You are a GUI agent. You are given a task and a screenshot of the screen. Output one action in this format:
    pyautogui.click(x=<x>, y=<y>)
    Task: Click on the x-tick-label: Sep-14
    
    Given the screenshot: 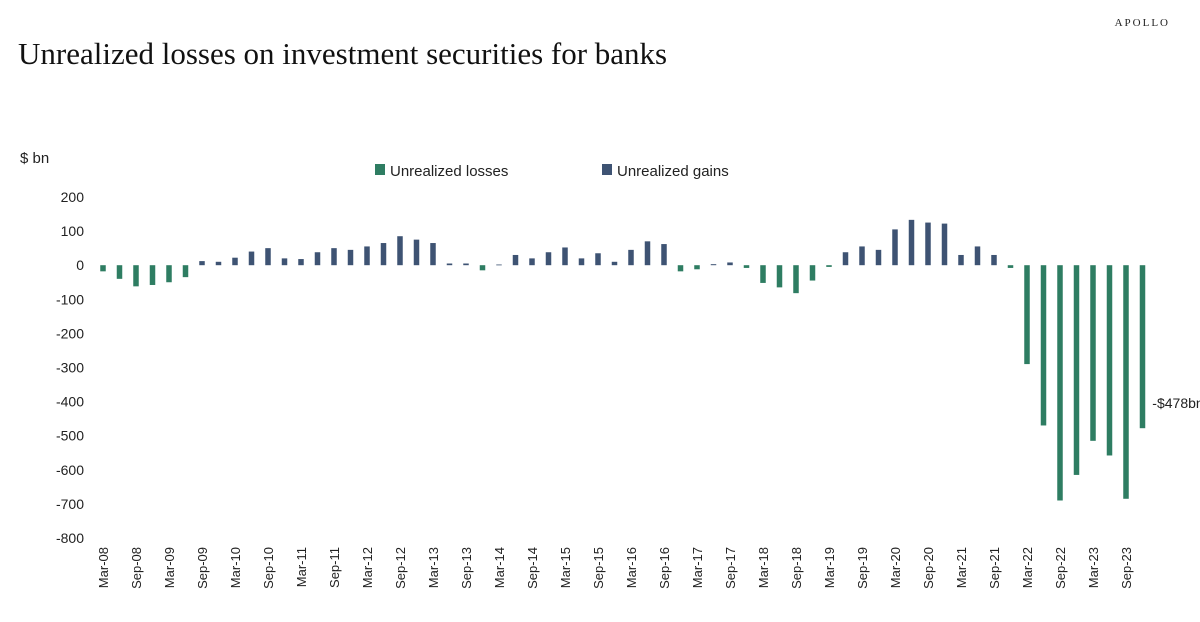 What is the action you would take?
    pyautogui.click(x=532, y=568)
    